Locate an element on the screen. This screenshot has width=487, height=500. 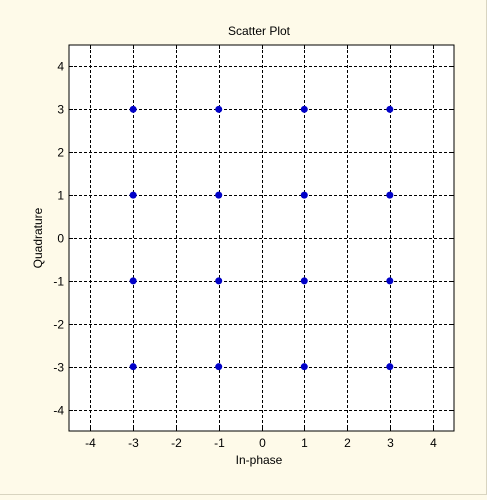
x-tick-label: 4 is located at coordinates (433, 443).